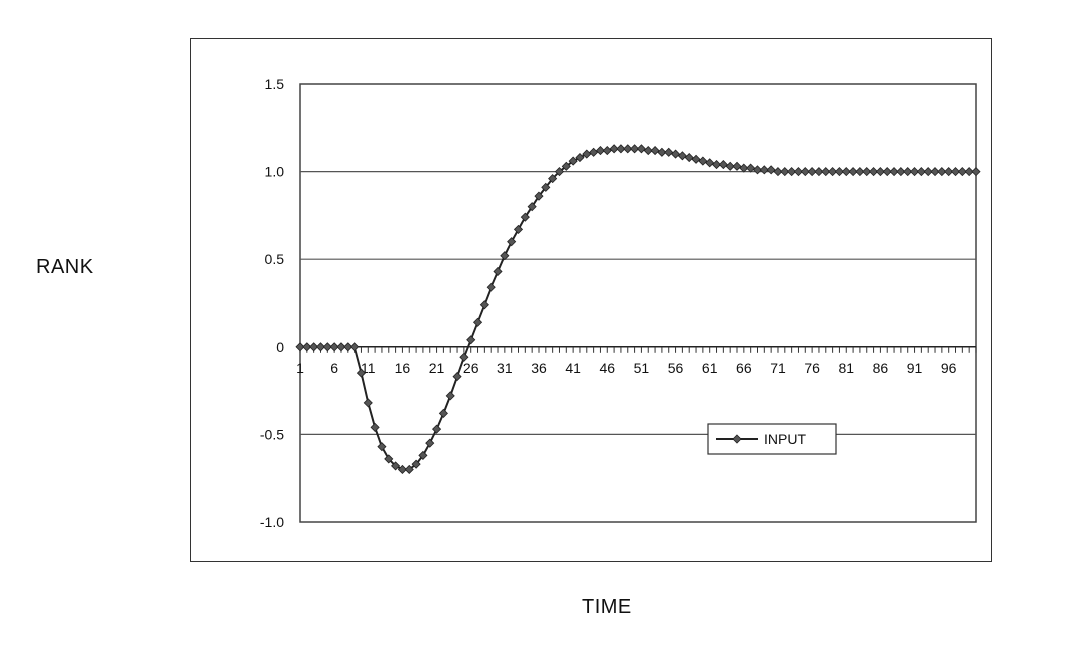 This screenshot has height=652, width=1073. What do you see at coordinates (505, 368) in the screenshot?
I see `x-tick-label: 31` at bounding box center [505, 368].